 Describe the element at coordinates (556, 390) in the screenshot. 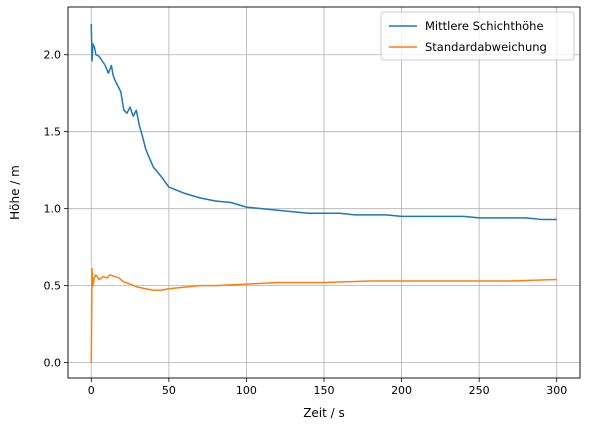

I see `x-tick-label: 300` at that location.